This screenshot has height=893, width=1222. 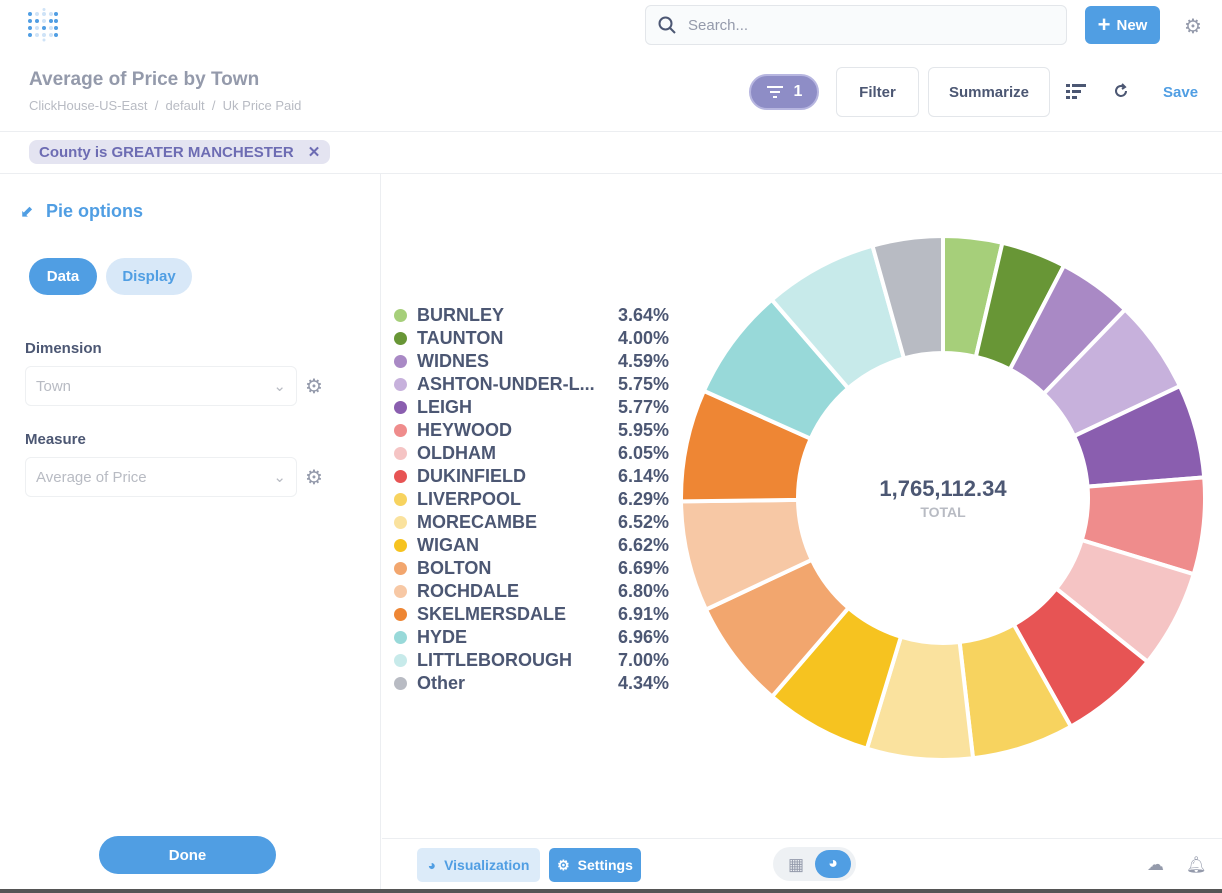 I want to click on sidebar-title: Pie options, so click(x=95, y=211).